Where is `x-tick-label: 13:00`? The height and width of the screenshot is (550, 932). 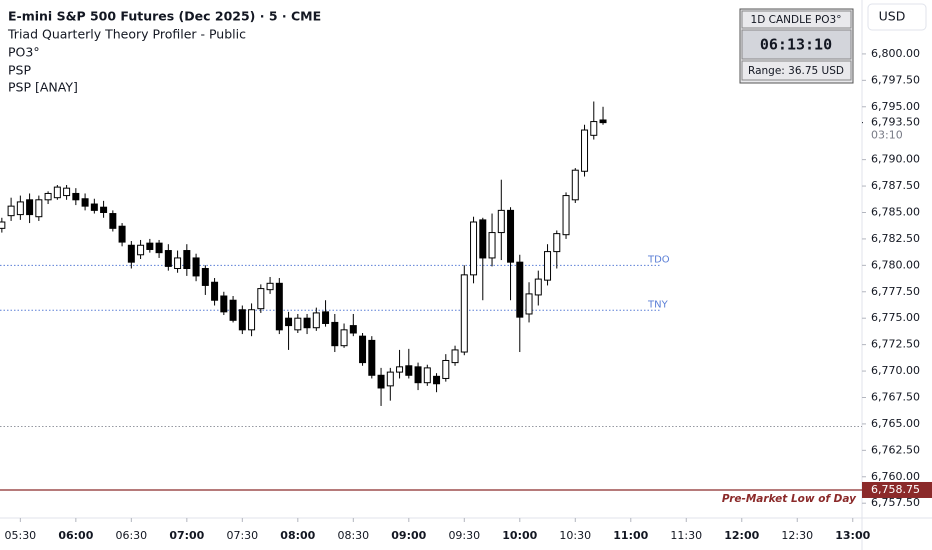
x-tick-label: 13:00 is located at coordinates (852, 535).